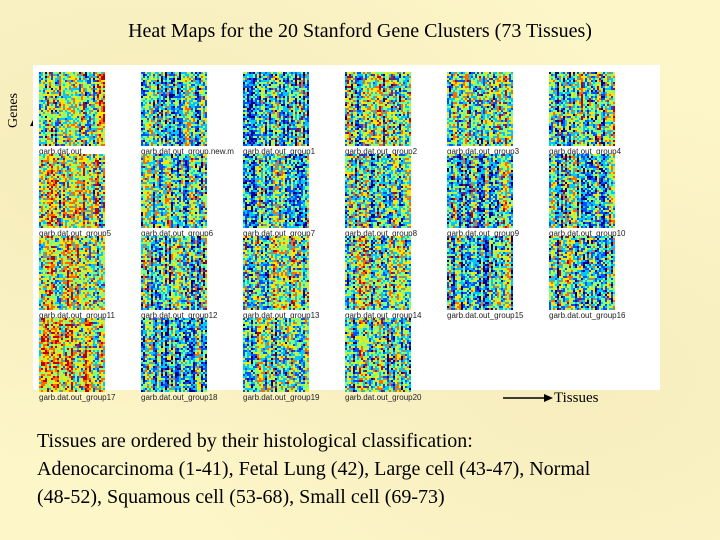 Image resolution: width=720 pixels, height=540 pixels. I want to click on heatmap-tile-label: garb.dat.out_group10, so click(587, 233).